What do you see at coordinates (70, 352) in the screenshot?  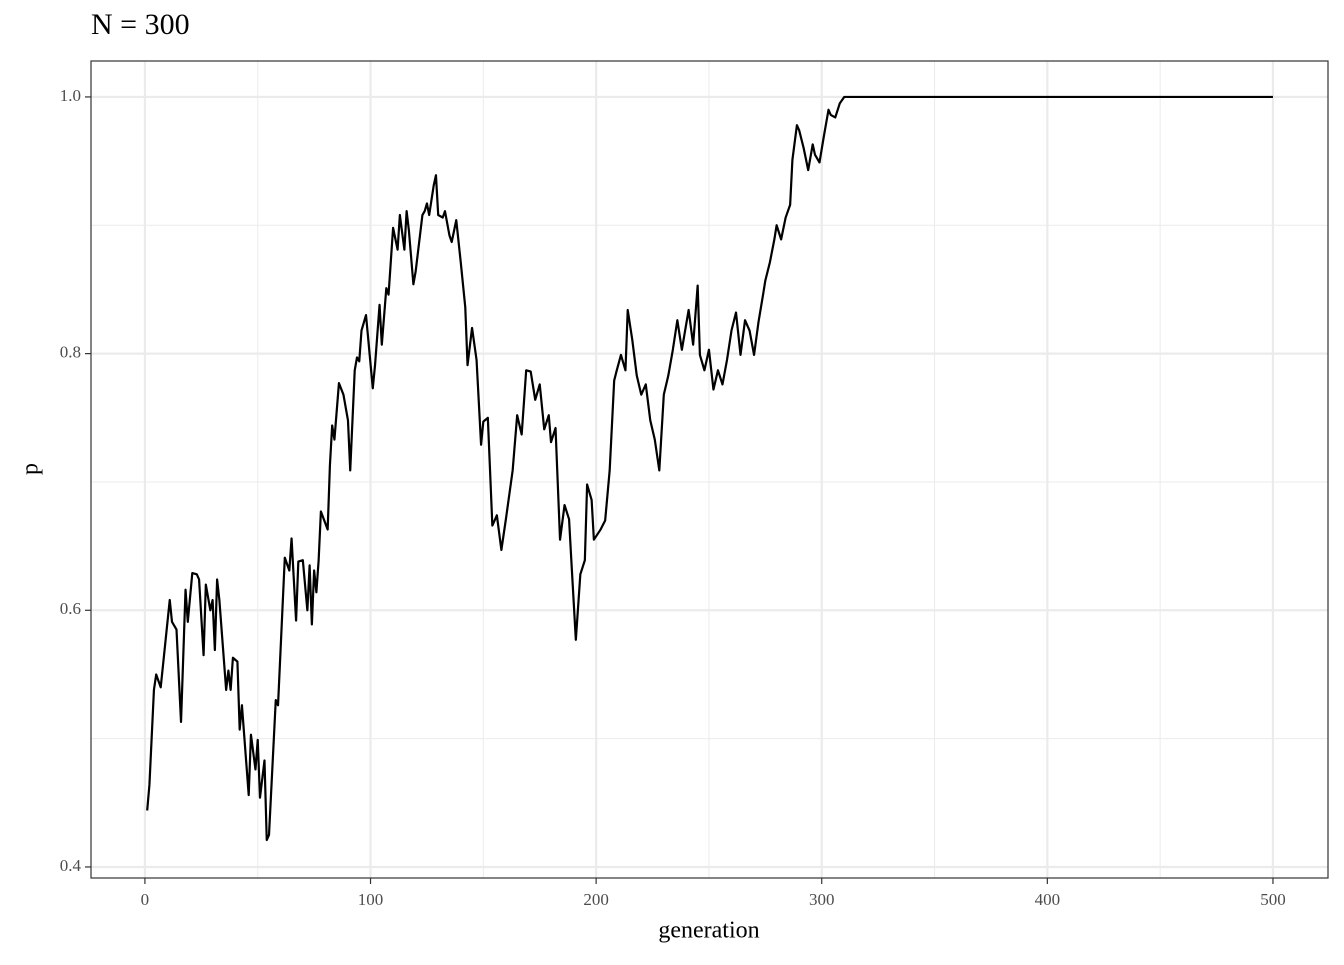 I see `y-tick-label: 0.8` at bounding box center [70, 352].